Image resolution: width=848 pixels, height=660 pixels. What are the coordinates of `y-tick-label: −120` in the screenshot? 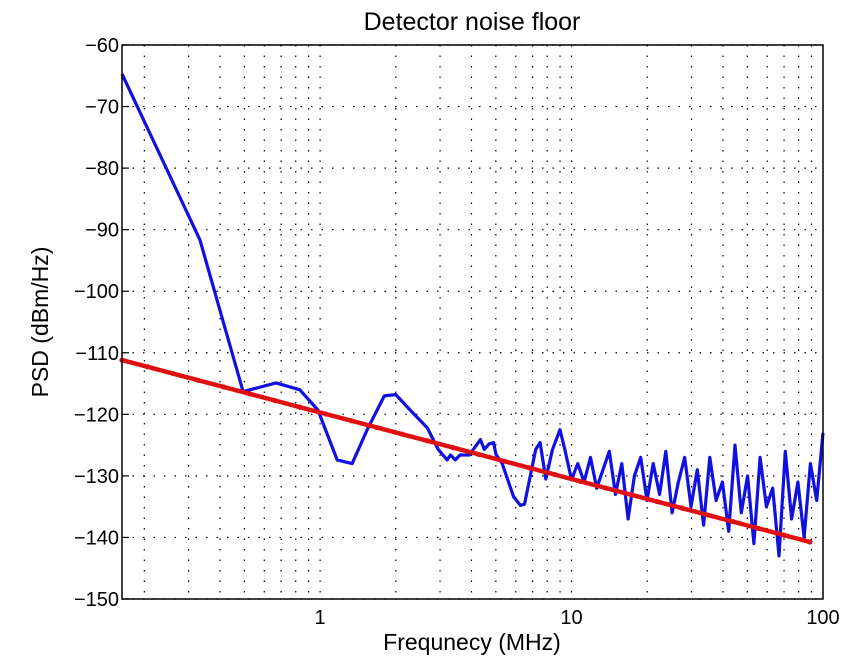 It's located at (96, 415).